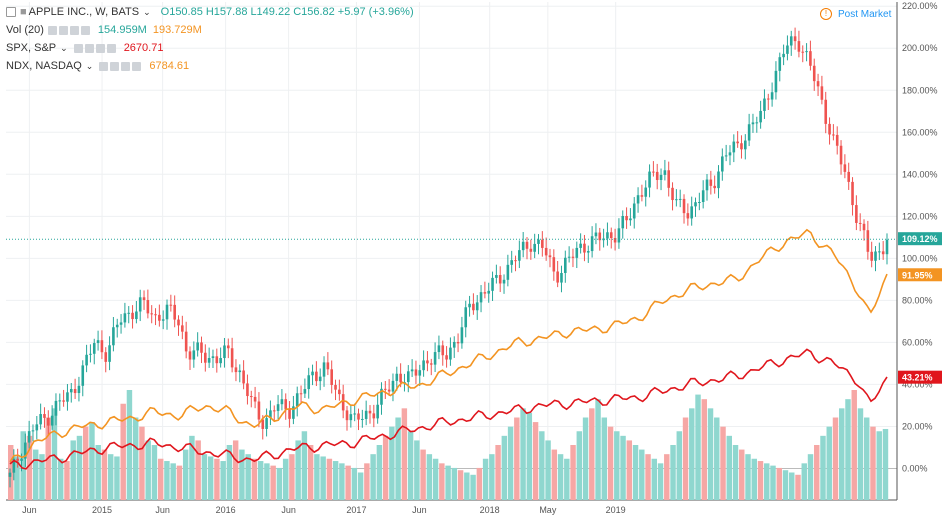 Image resolution: width=952 pixels, height=523 pixels. I want to click on y-tick-label: 220.00%, so click(920, 6).